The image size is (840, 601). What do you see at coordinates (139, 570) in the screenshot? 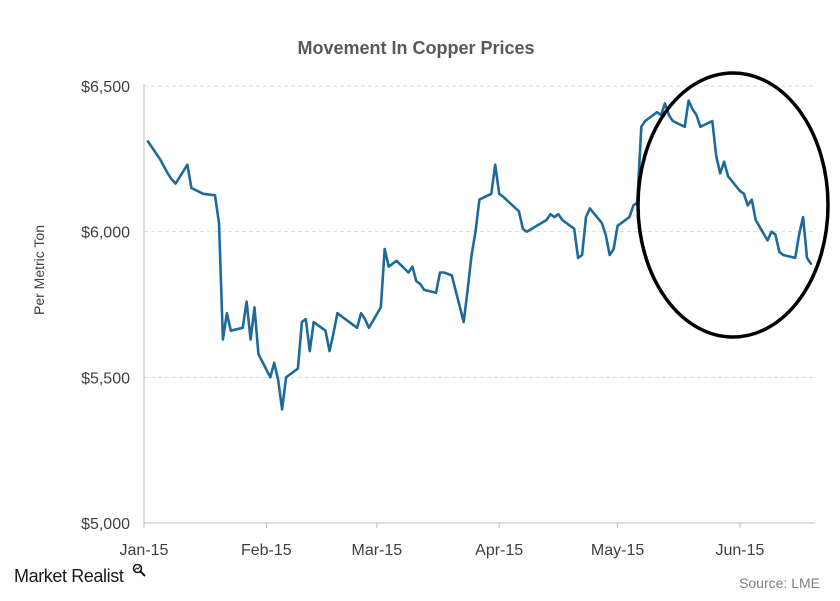
I see `magnifier-icon` at bounding box center [139, 570].